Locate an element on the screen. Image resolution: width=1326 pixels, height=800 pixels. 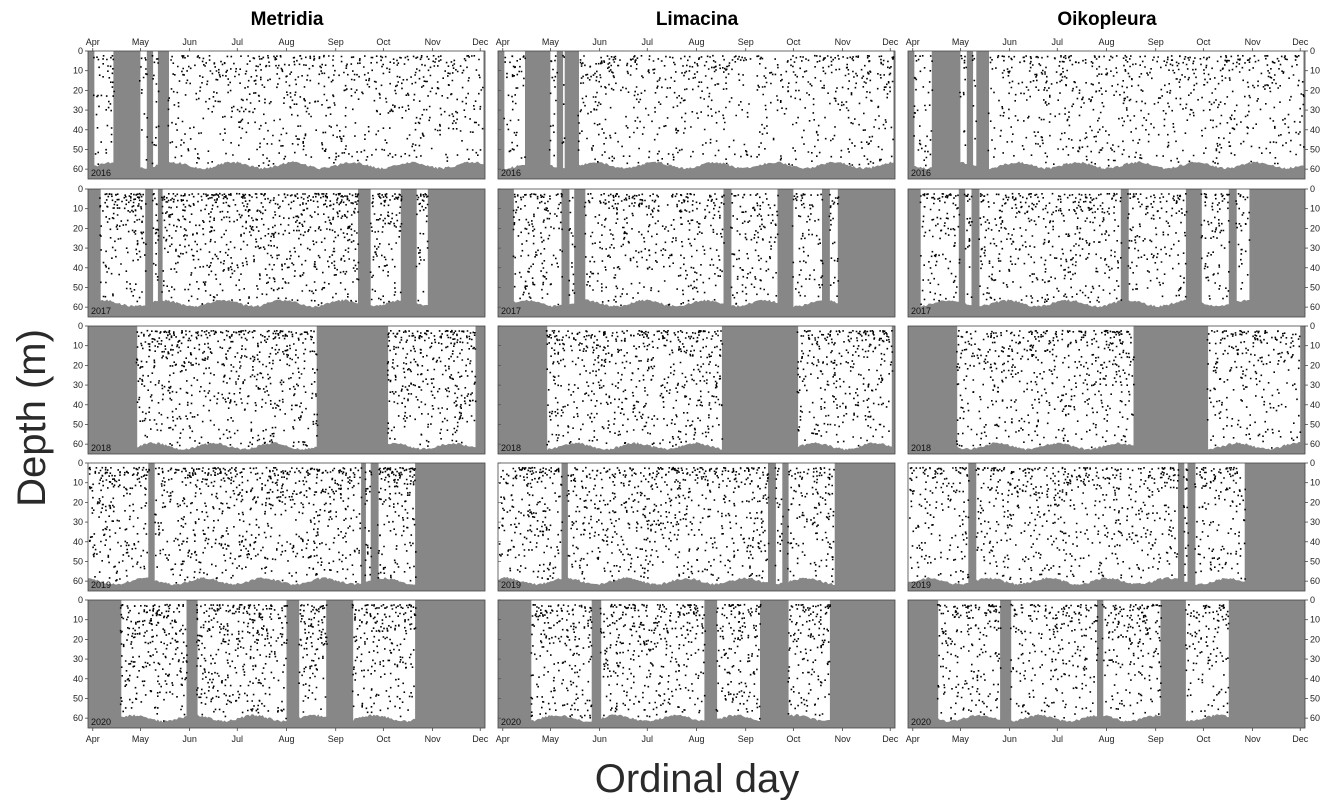
panel-metridia-2018: 2018 0 10 20 30 40 50 60 is located at coordinates (279, 388).